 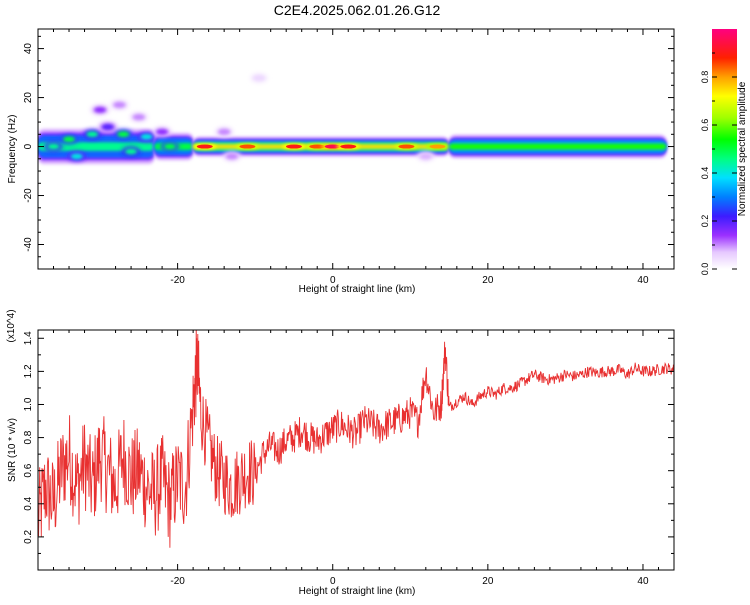 What do you see at coordinates (28, 338) in the screenshot?
I see `snr-ytick-label-6: 1.4` at bounding box center [28, 338].